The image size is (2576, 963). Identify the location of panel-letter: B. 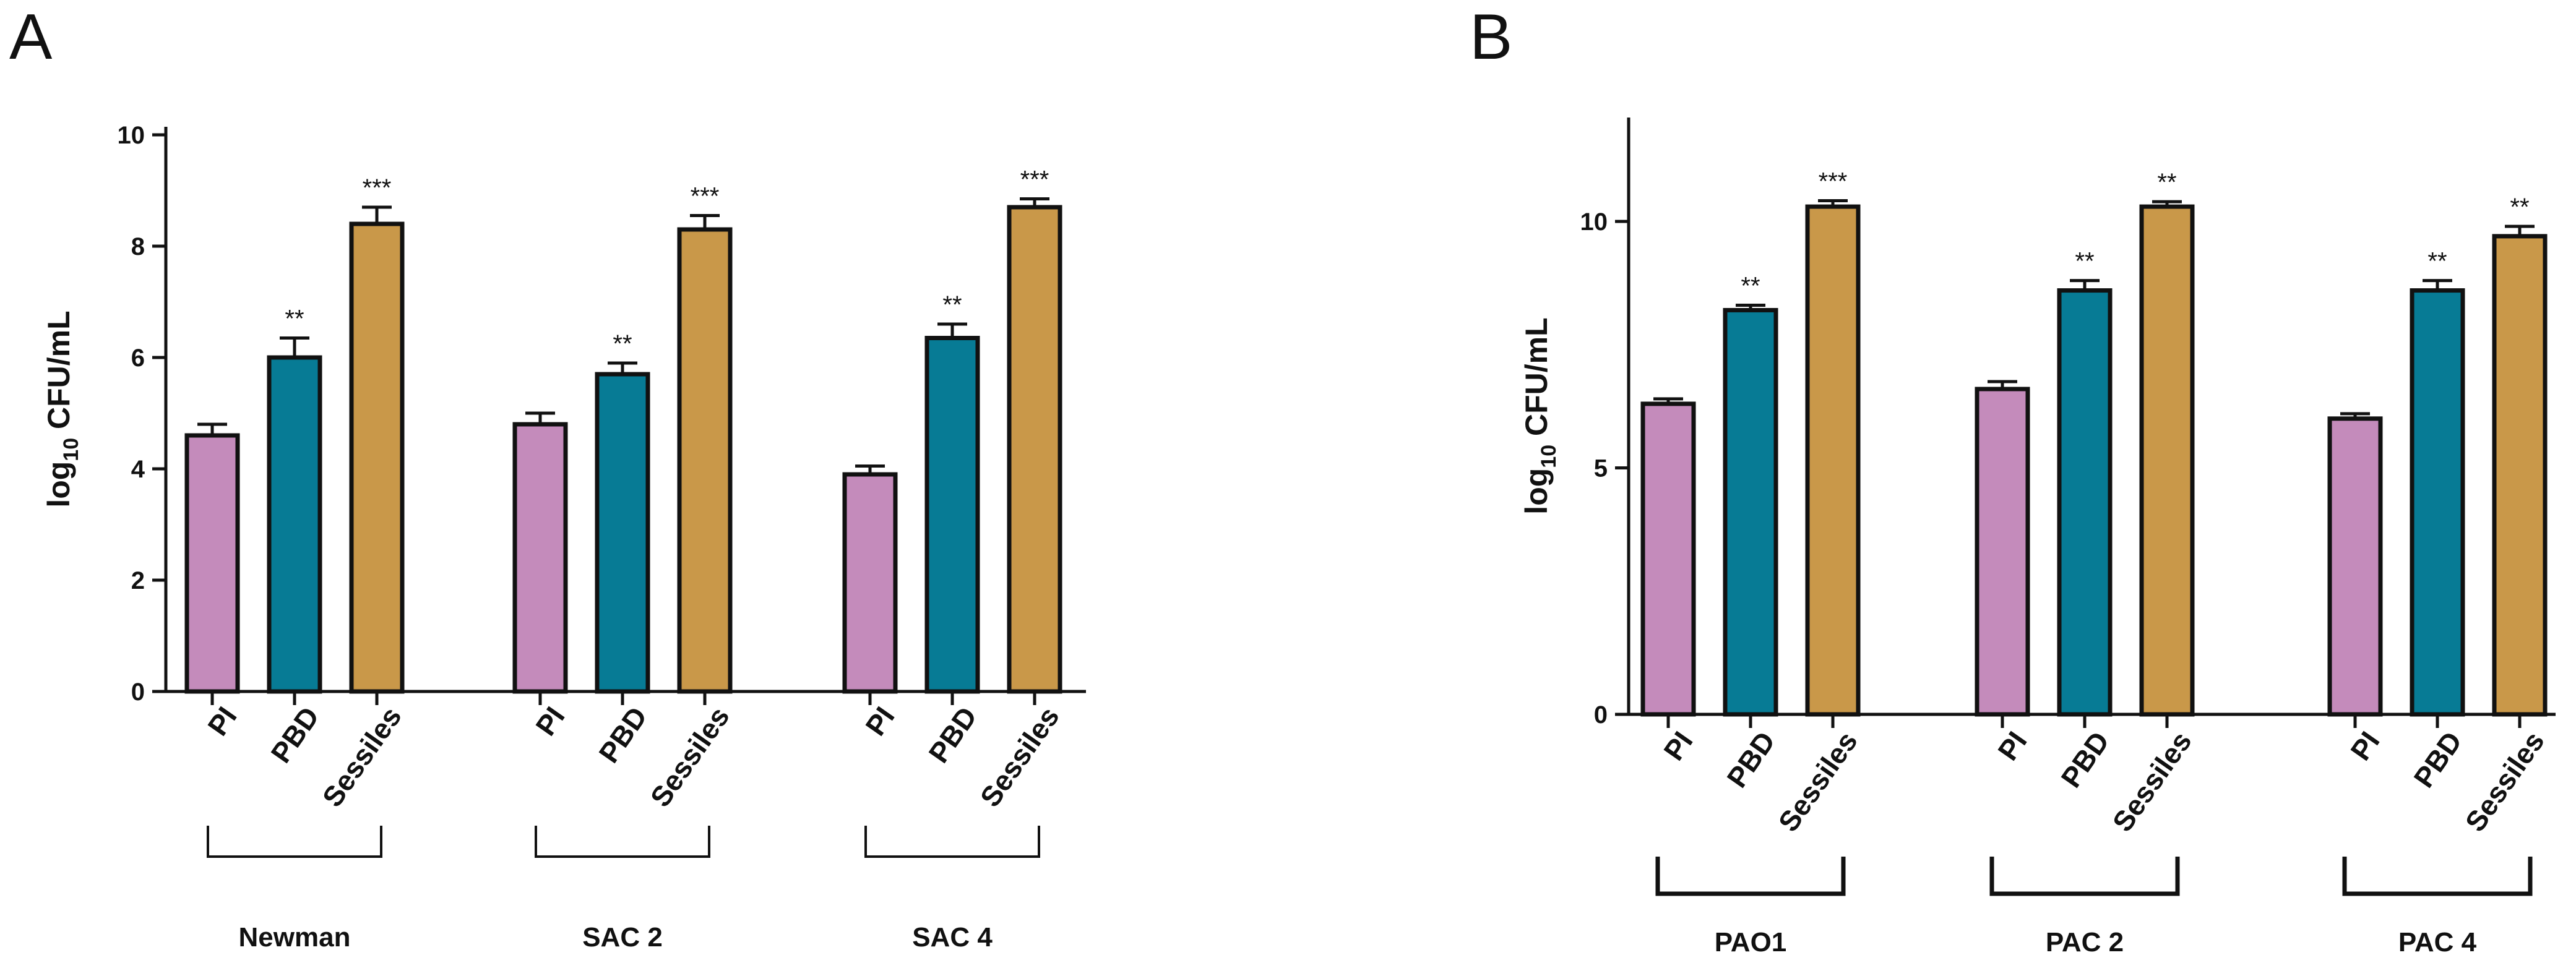
(1491, 37).